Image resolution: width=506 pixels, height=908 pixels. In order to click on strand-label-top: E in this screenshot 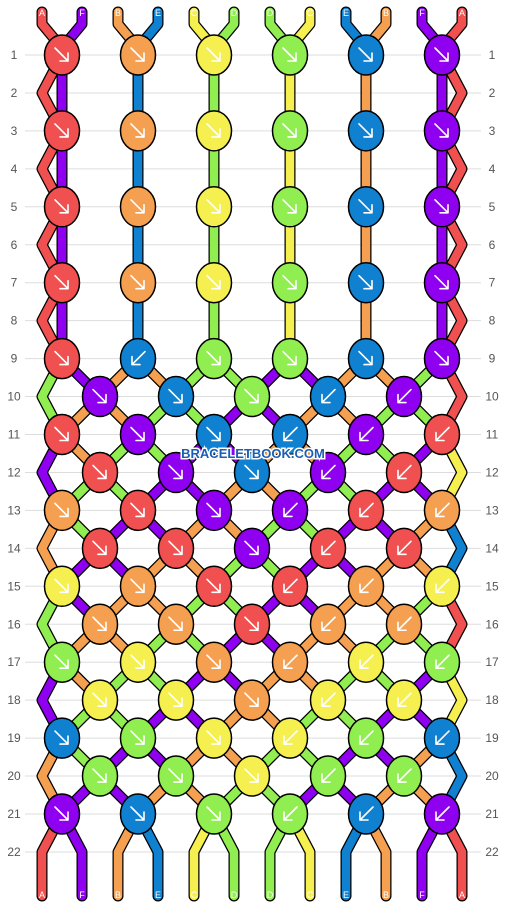, I will do `click(158, 13)`.